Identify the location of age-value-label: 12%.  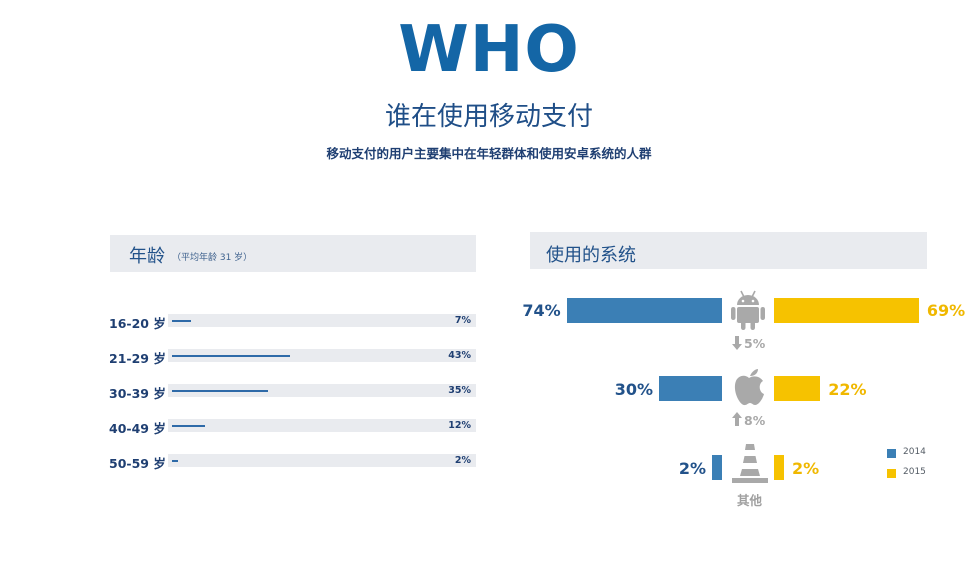
(459, 425).